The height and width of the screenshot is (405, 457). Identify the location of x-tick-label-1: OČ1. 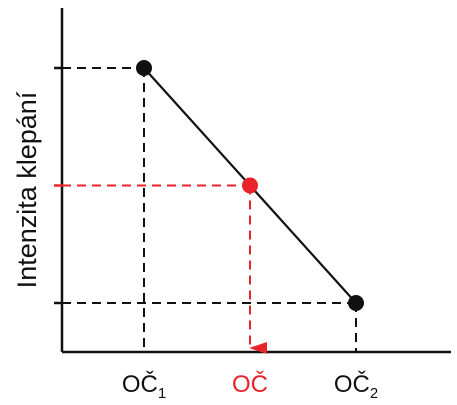
(144, 386).